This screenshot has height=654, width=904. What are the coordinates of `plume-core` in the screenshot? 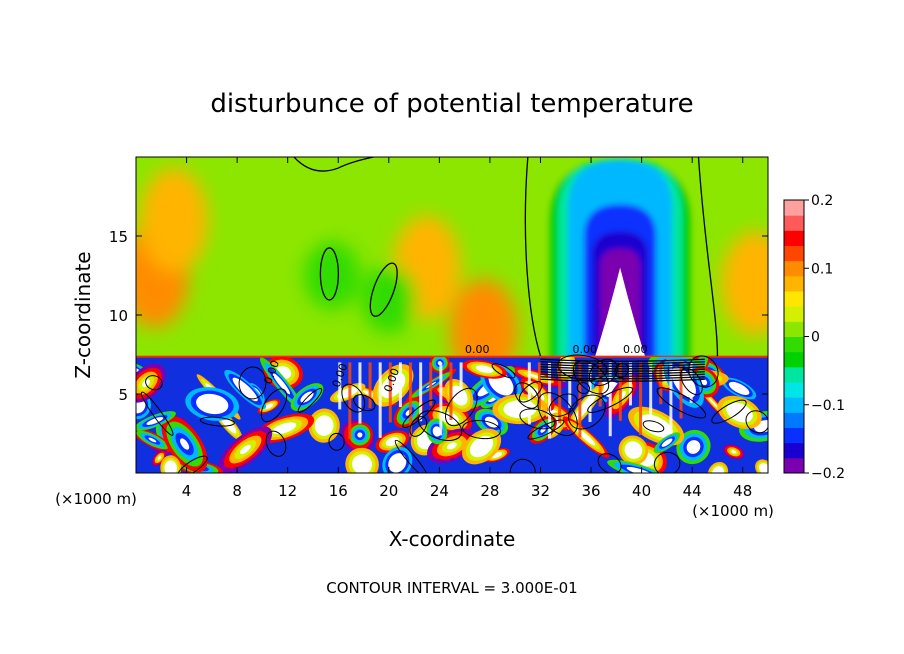 It's located at (620, 312).